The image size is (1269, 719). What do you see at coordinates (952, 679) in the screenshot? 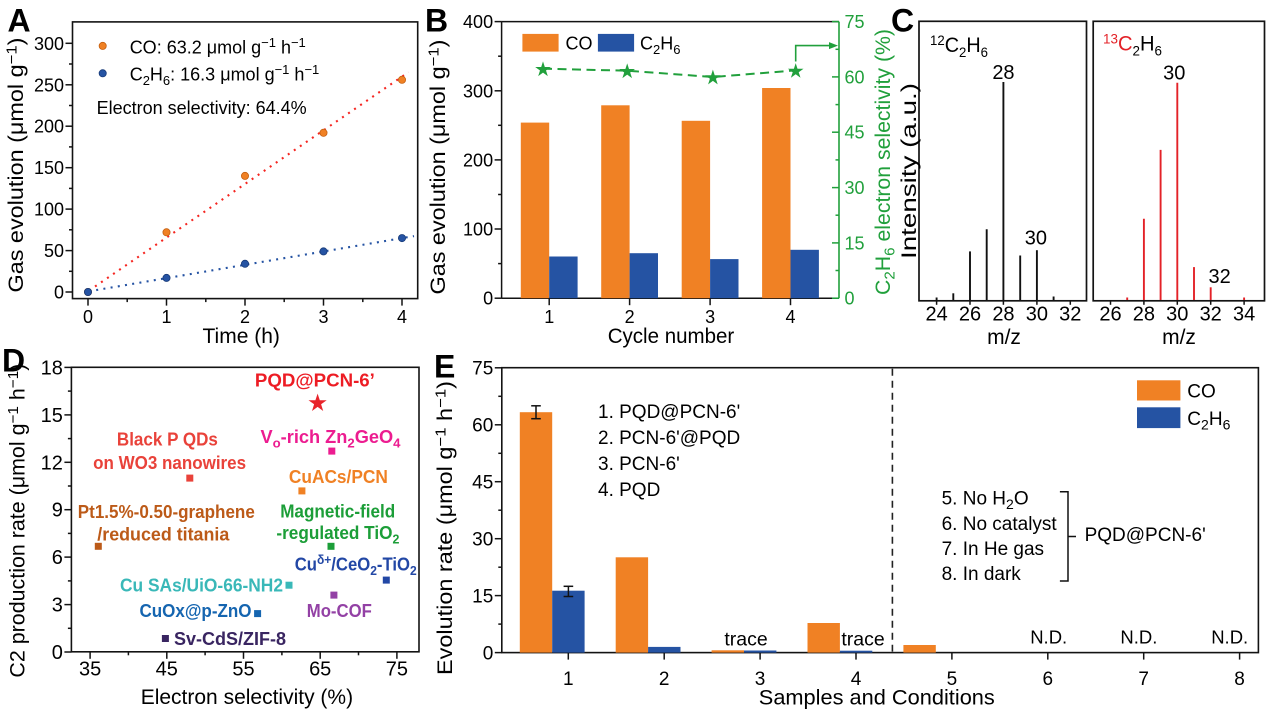
I see `svg-text: 5` at bounding box center [952, 679].